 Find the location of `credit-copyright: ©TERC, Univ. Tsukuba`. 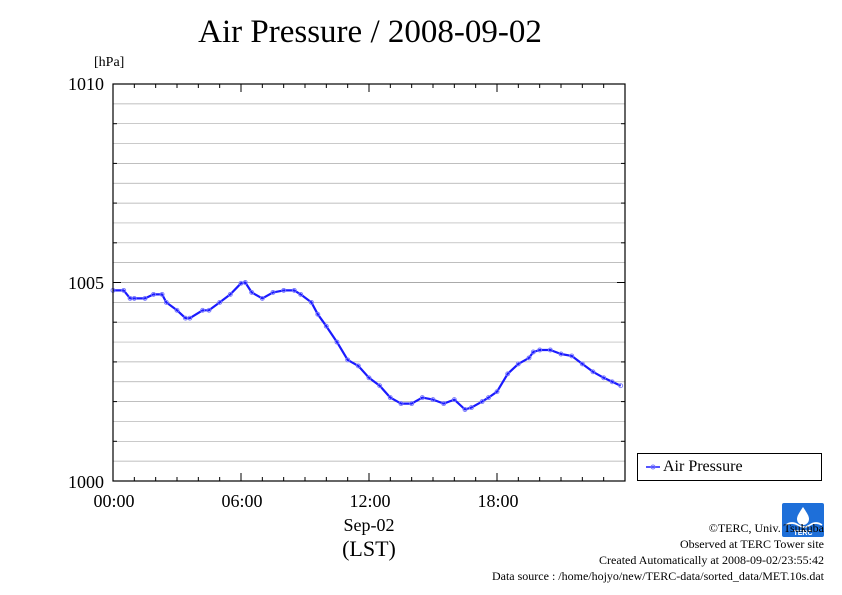

credit-copyright: ©TERC, Univ. Tsukuba is located at coordinates (766, 528).